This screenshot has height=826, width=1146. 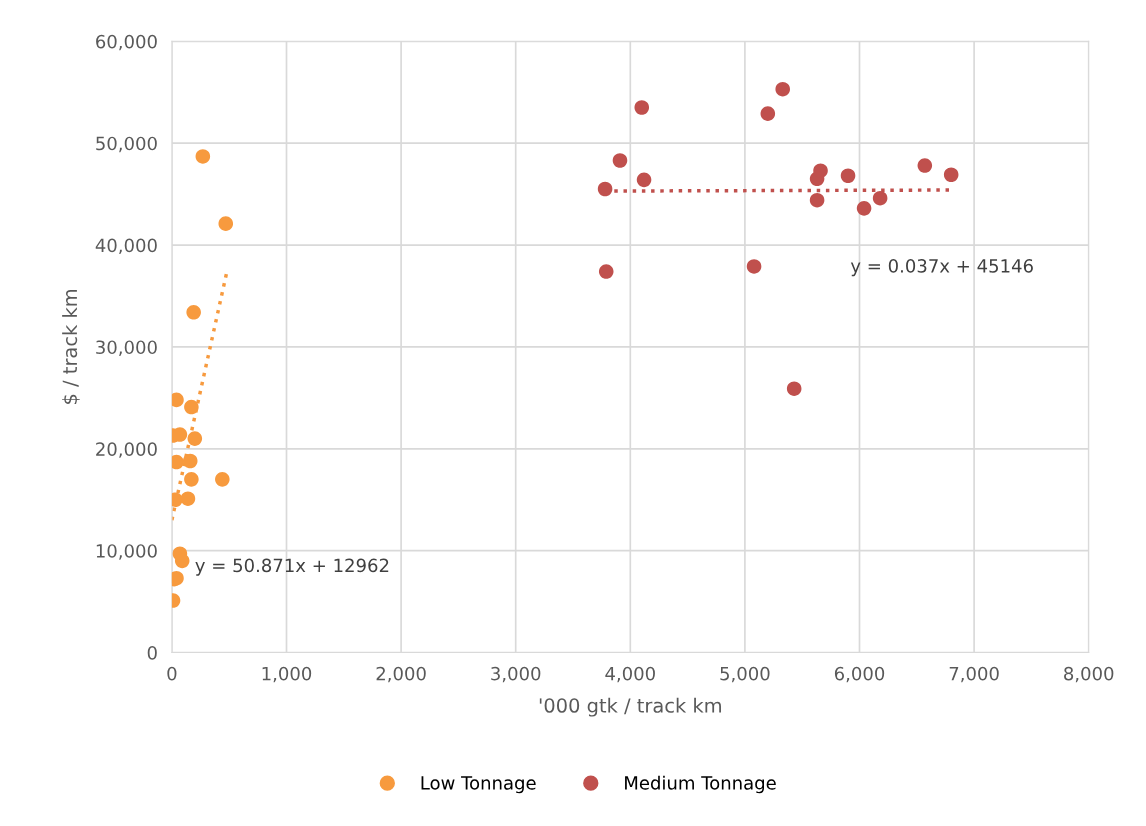 What do you see at coordinates (478, 785) in the screenshot?
I see `legend-label: Low Tonnage` at bounding box center [478, 785].